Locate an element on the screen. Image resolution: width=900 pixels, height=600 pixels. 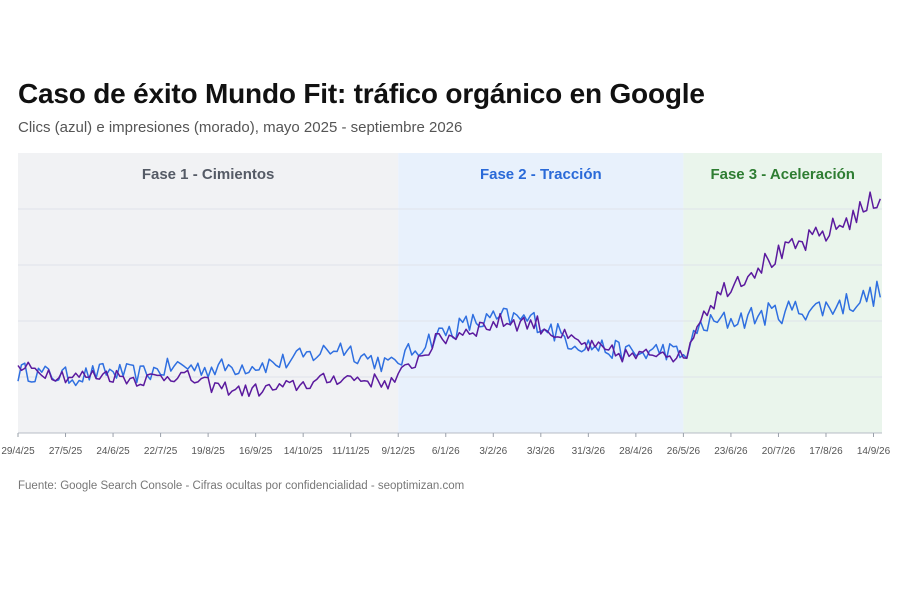
x-tick-label: 24/6/25 is located at coordinates (113, 451).